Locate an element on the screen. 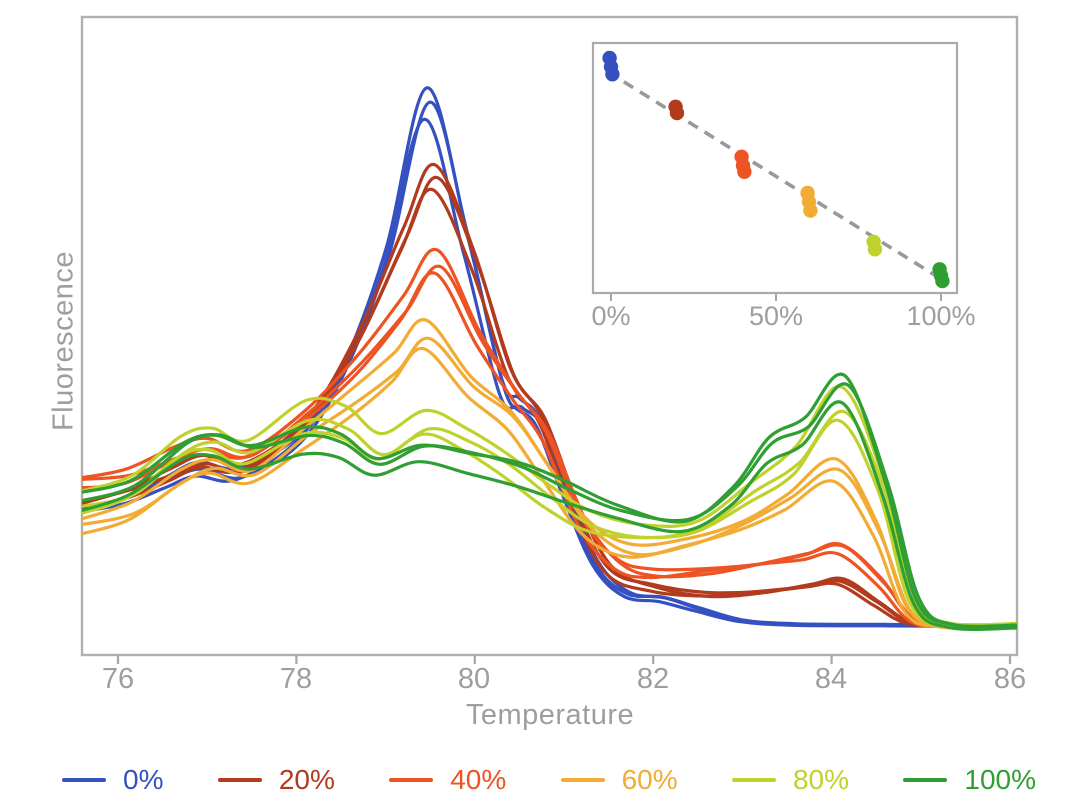 Image resolution: width=1080 pixels, height=811 pixels. legend-label-20pct: 20% is located at coordinates (306, 779).